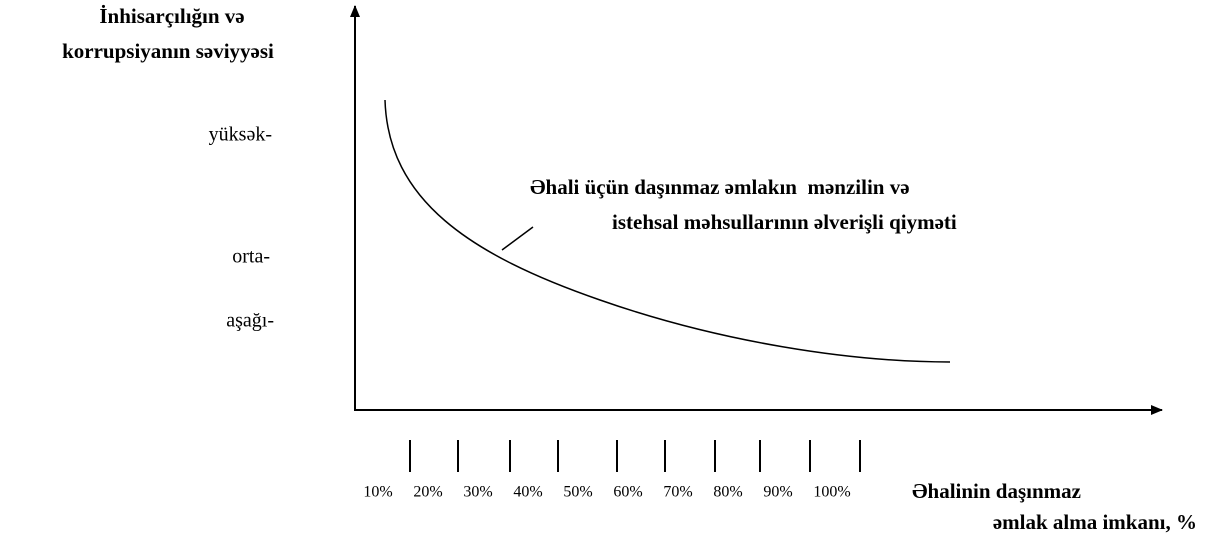 The height and width of the screenshot is (538, 1205). What do you see at coordinates (527, 492) in the screenshot?
I see `x-tick-label: 40%` at bounding box center [527, 492].